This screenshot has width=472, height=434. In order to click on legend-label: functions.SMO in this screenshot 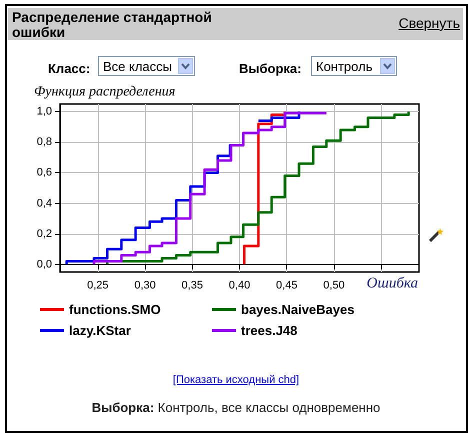, I will do `click(115, 309)`.